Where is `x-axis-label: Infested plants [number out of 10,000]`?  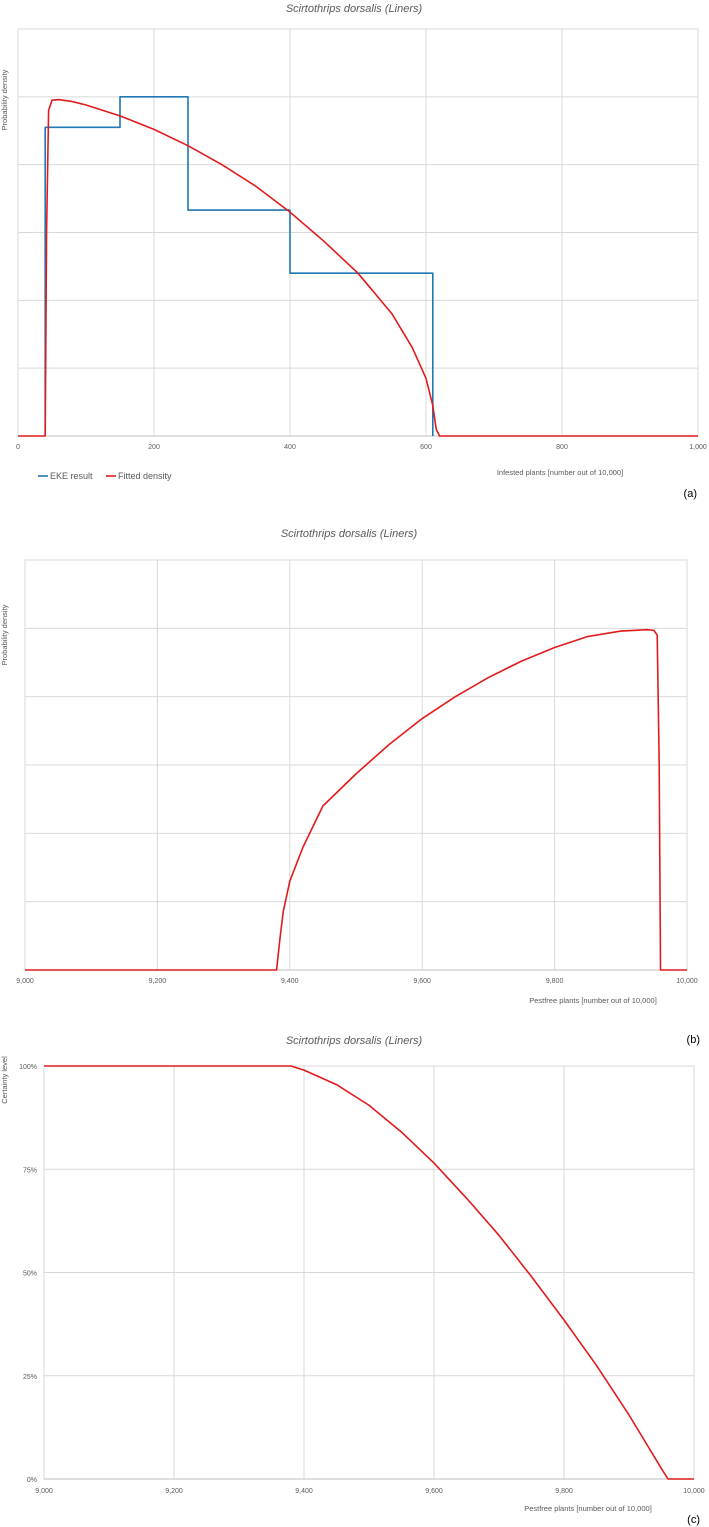 x-axis-label: Infested plants [number out of 10,000] is located at coordinates (560, 472).